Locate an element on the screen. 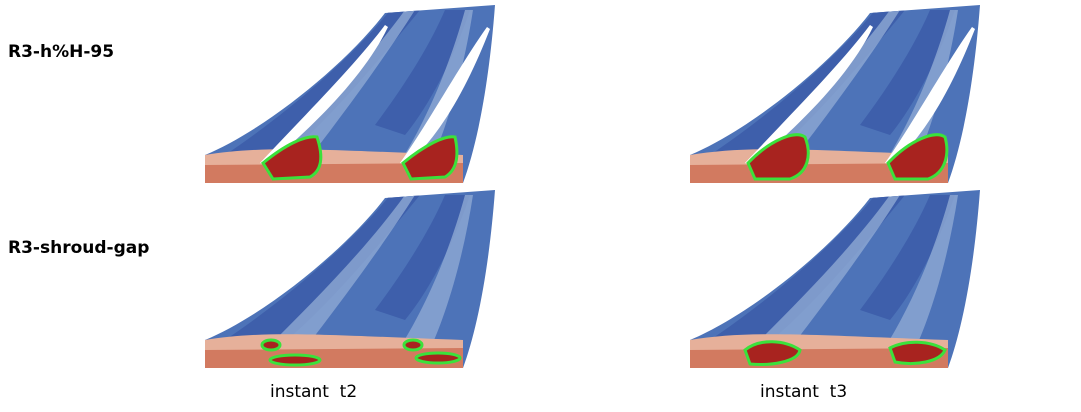  column-label: instant t3 is located at coordinates (804, 392).